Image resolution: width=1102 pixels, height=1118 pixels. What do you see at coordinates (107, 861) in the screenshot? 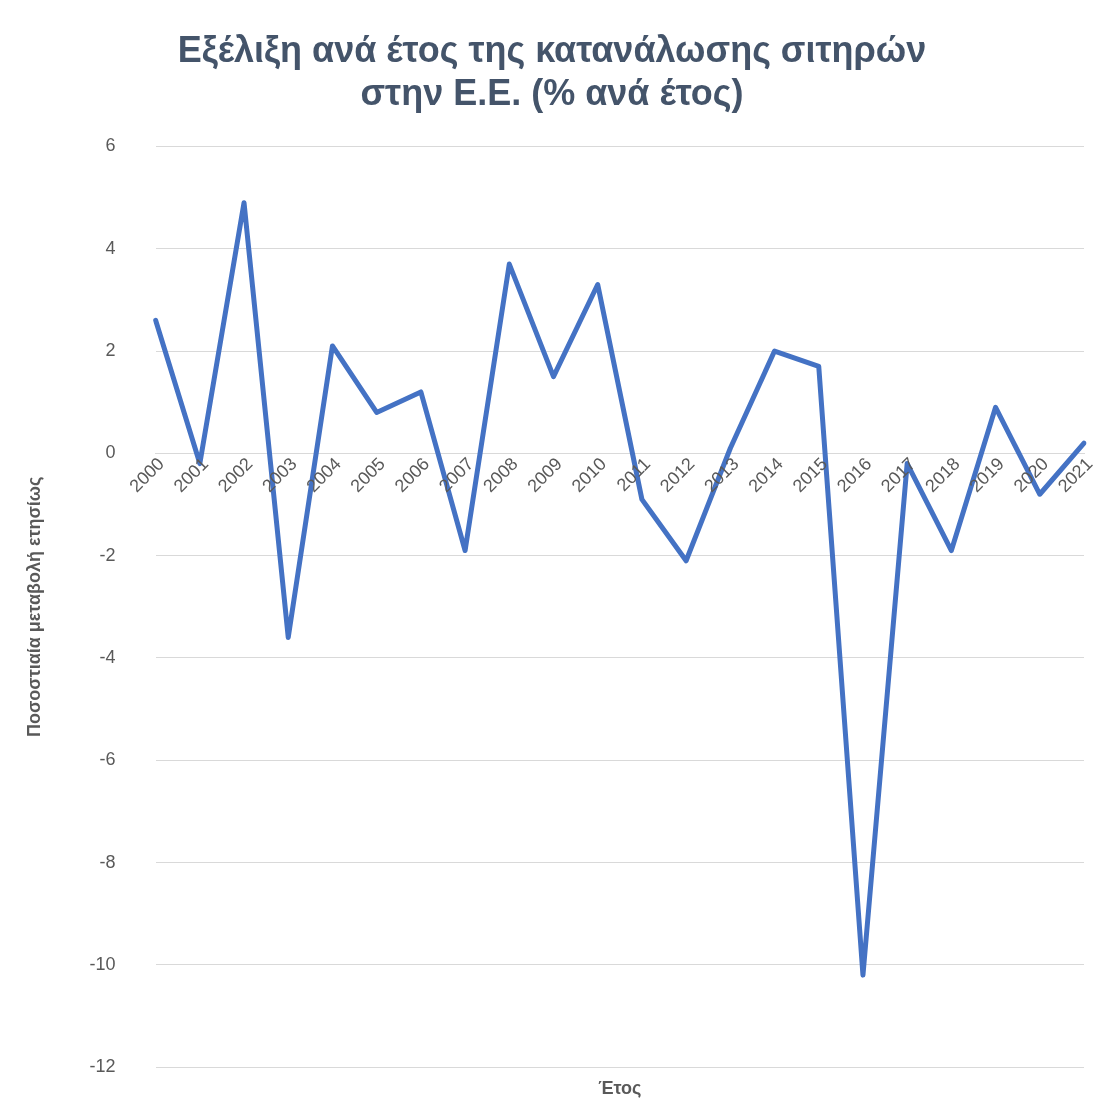
I see `y-tick-label: -8` at bounding box center [107, 861].